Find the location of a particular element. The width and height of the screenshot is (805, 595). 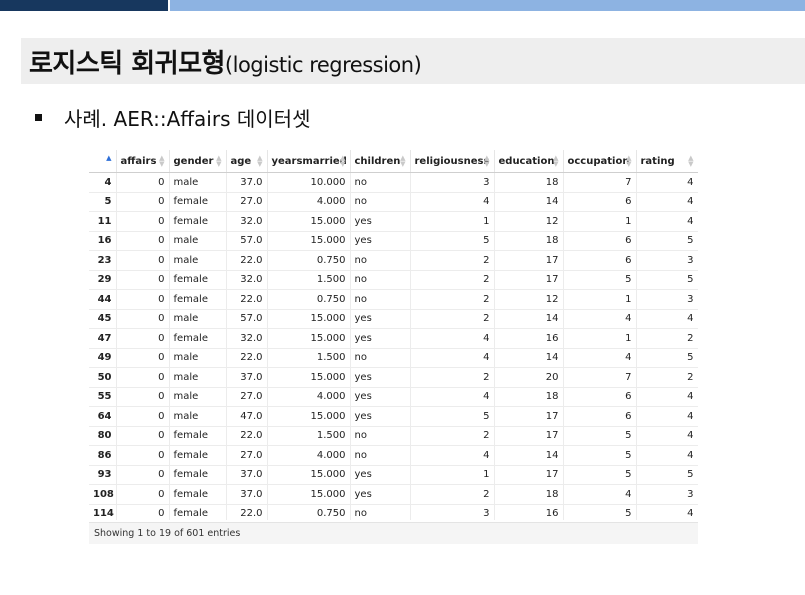

table-row: 50 0 male 37.0 15.000 yes 2 20 7 2 is located at coordinates (393, 377).